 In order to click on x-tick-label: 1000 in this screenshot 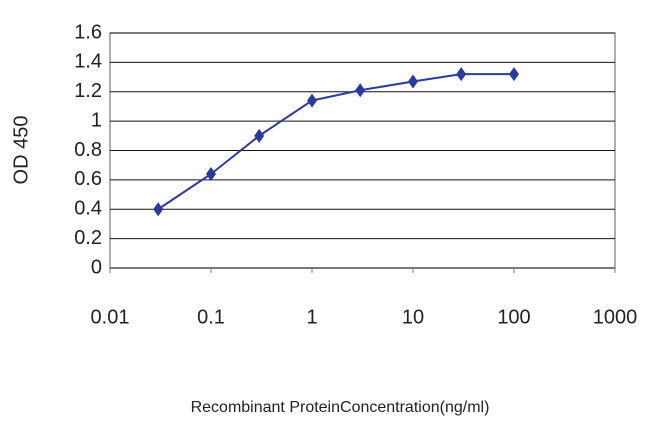, I will do `click(615, 317)`.